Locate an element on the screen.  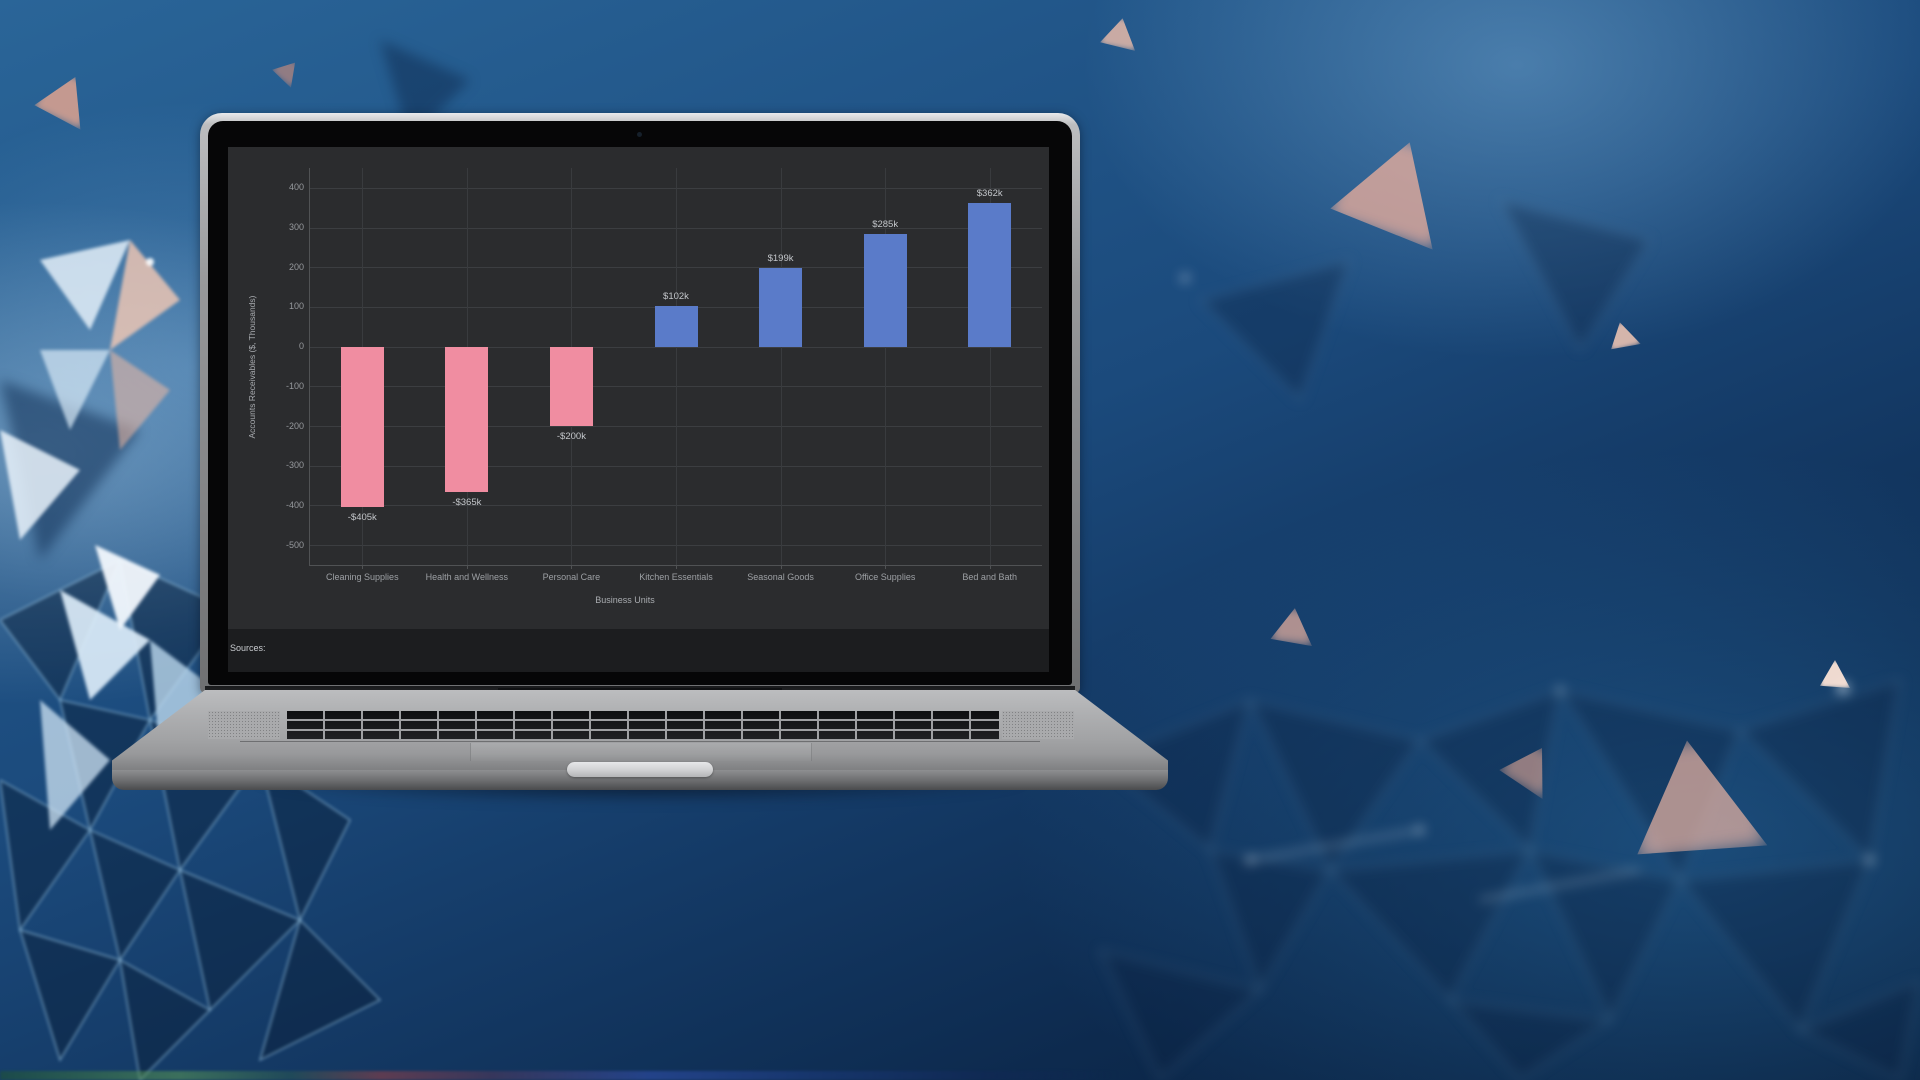
sources-strip: Sources: is located at coordinates (638, 650).